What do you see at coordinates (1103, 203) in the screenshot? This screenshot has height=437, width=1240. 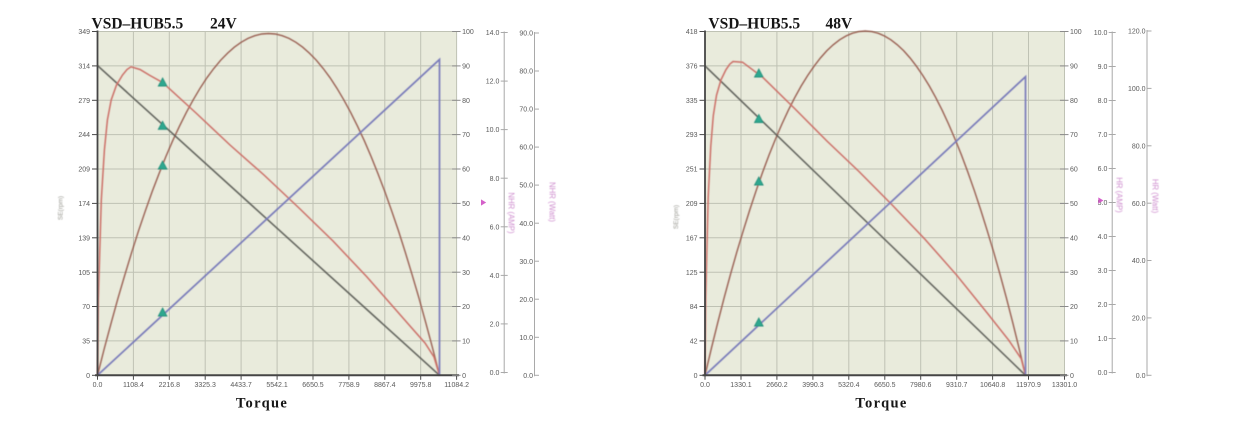 I see `svg-text: 5.0` at bounding box center [1103, 203].